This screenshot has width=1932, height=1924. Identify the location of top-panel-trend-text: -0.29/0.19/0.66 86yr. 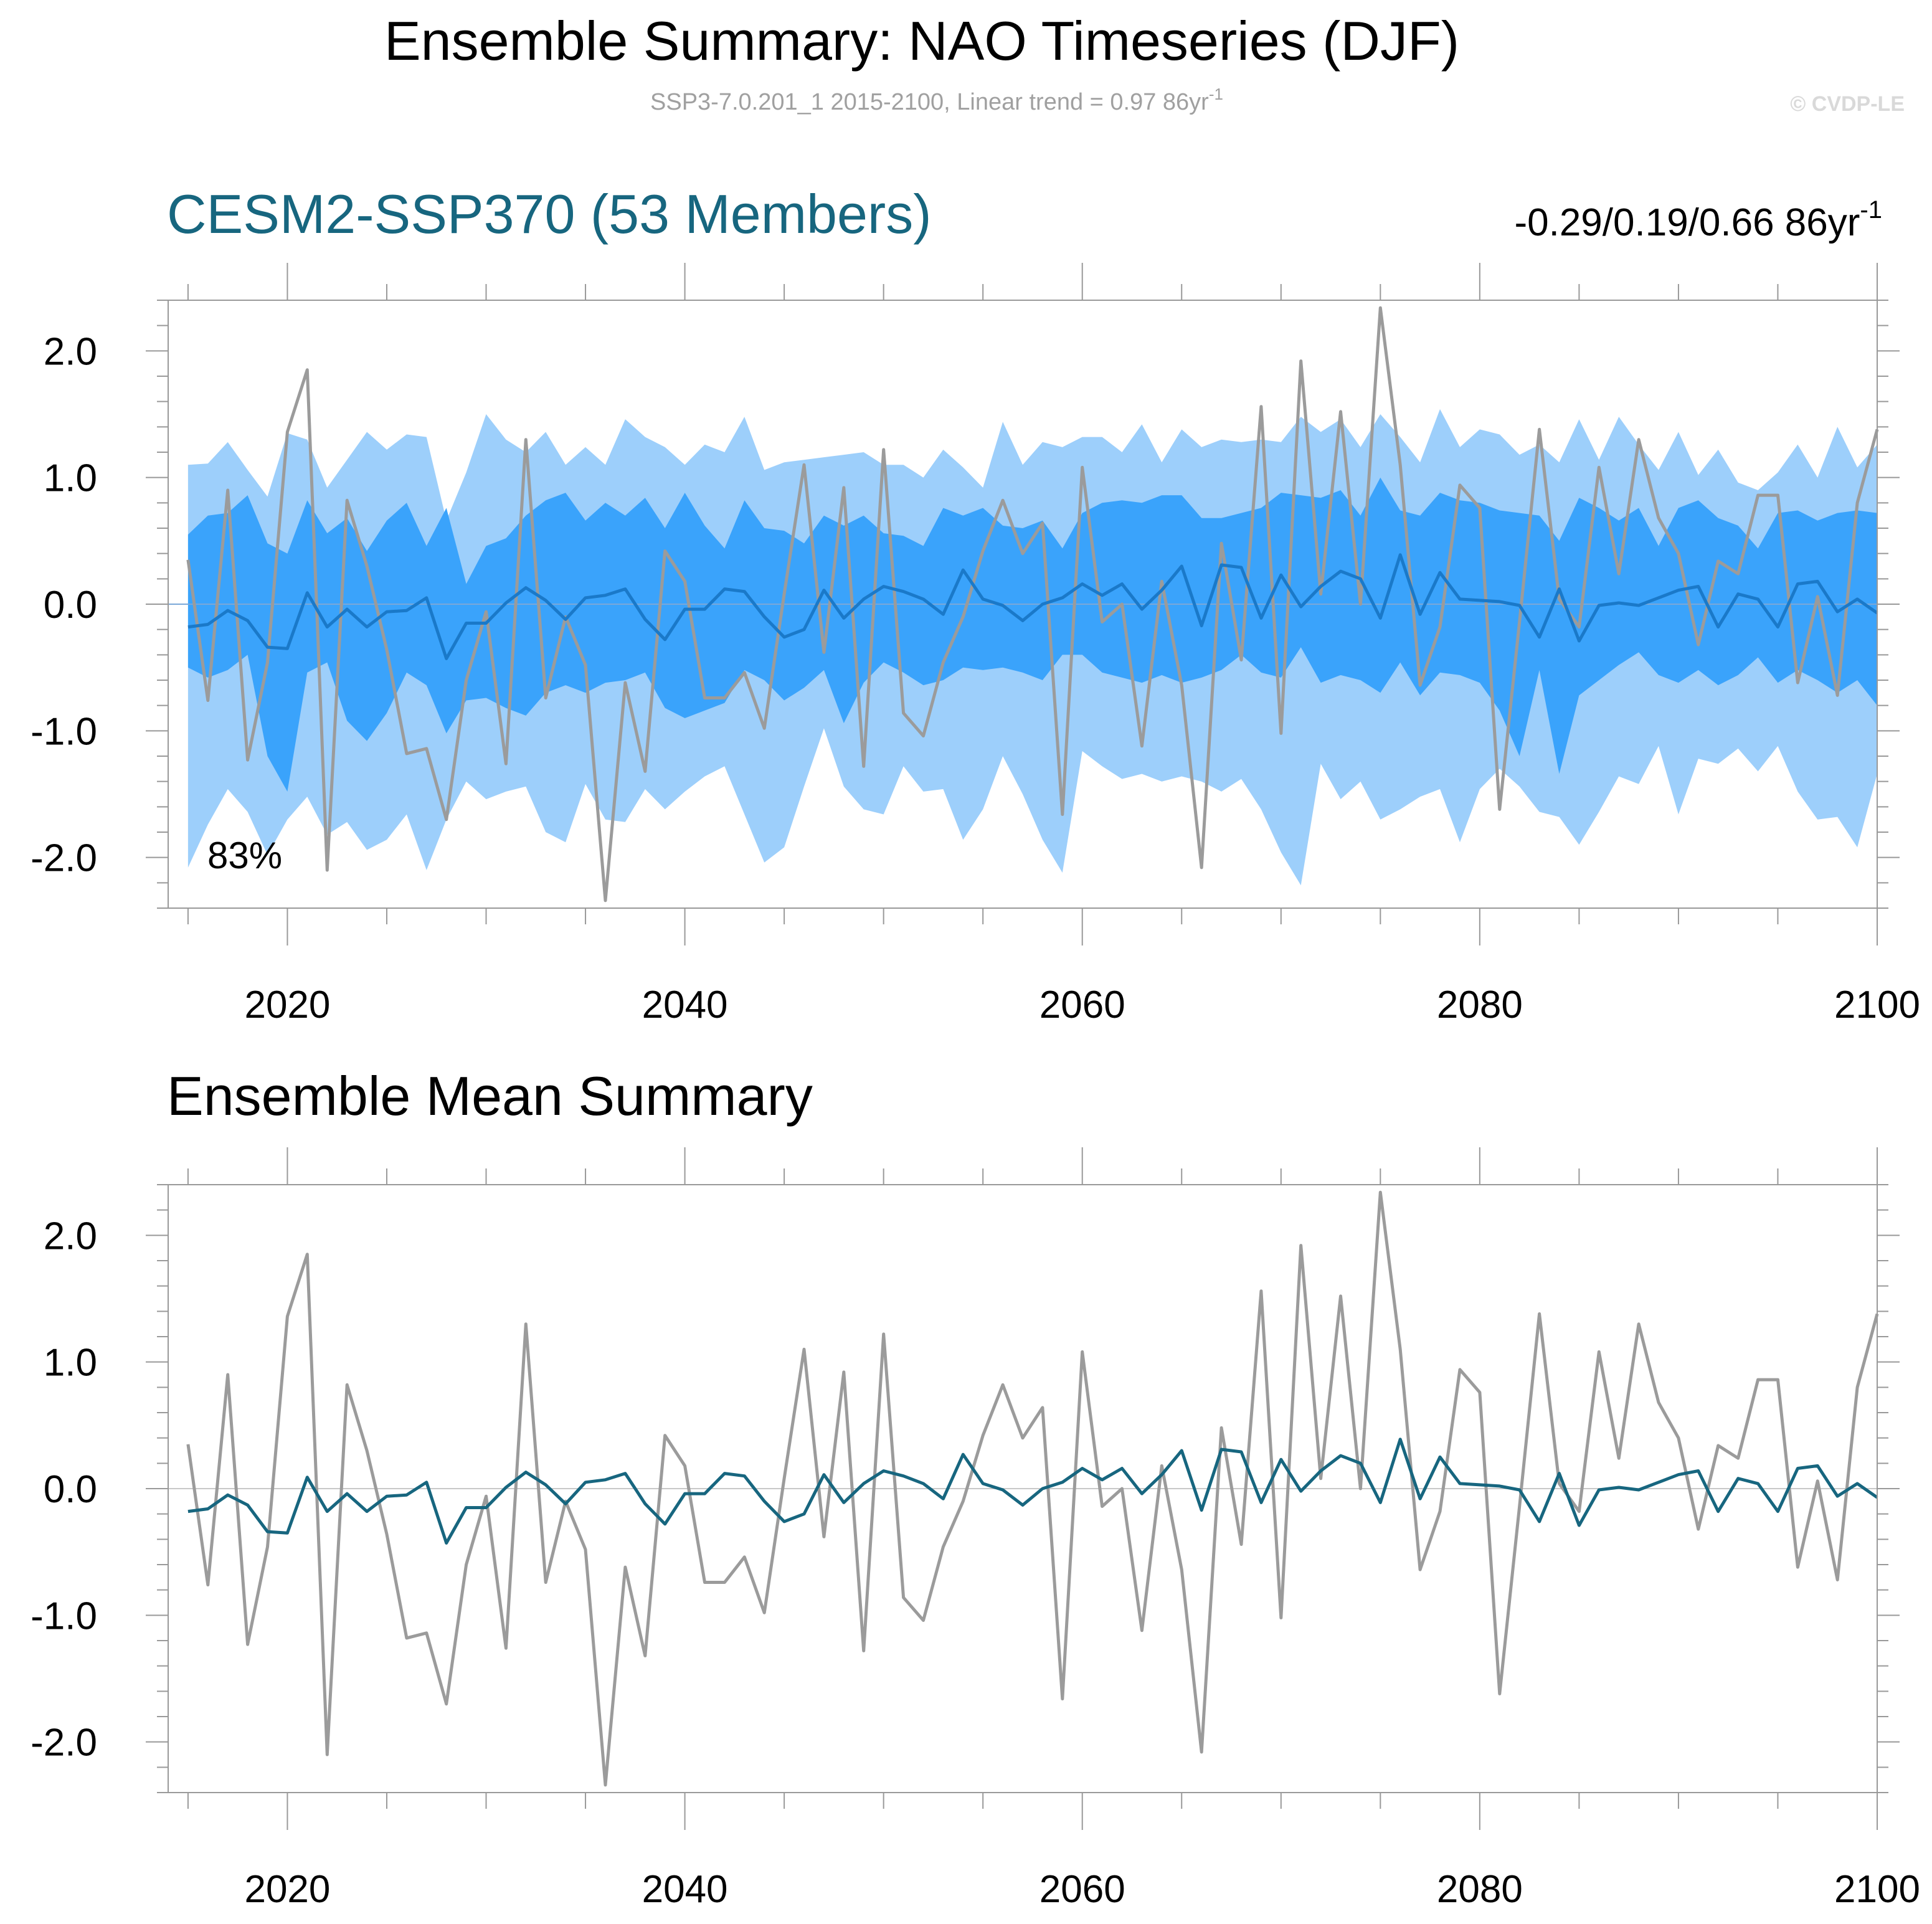
(1687, 222).